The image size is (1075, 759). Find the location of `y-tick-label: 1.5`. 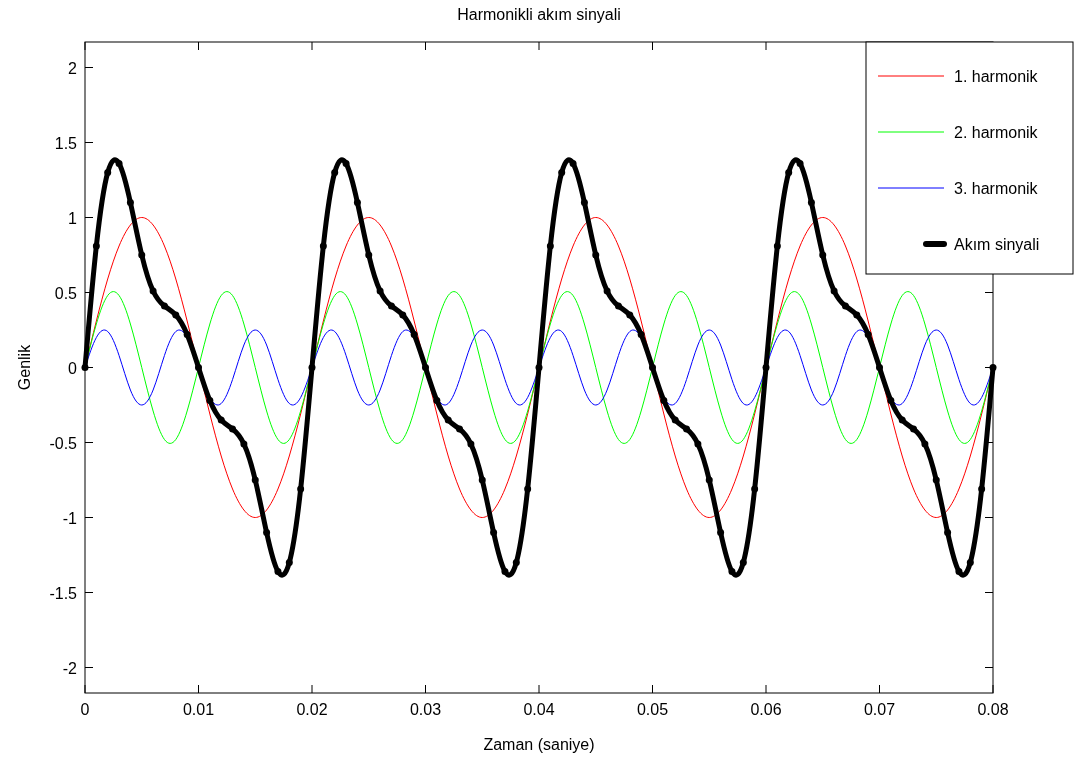

y-tick-label: 1.5 is located at coordinates (66, 143).